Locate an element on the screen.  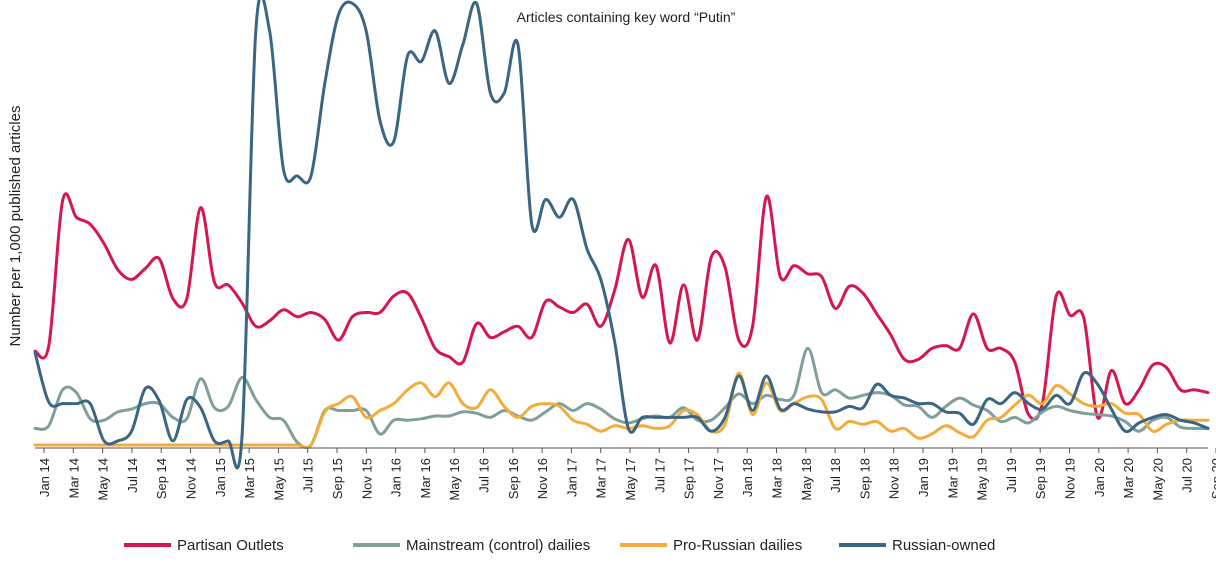
legend-label: Partisan Outlets is located at coordinates (230, 545).